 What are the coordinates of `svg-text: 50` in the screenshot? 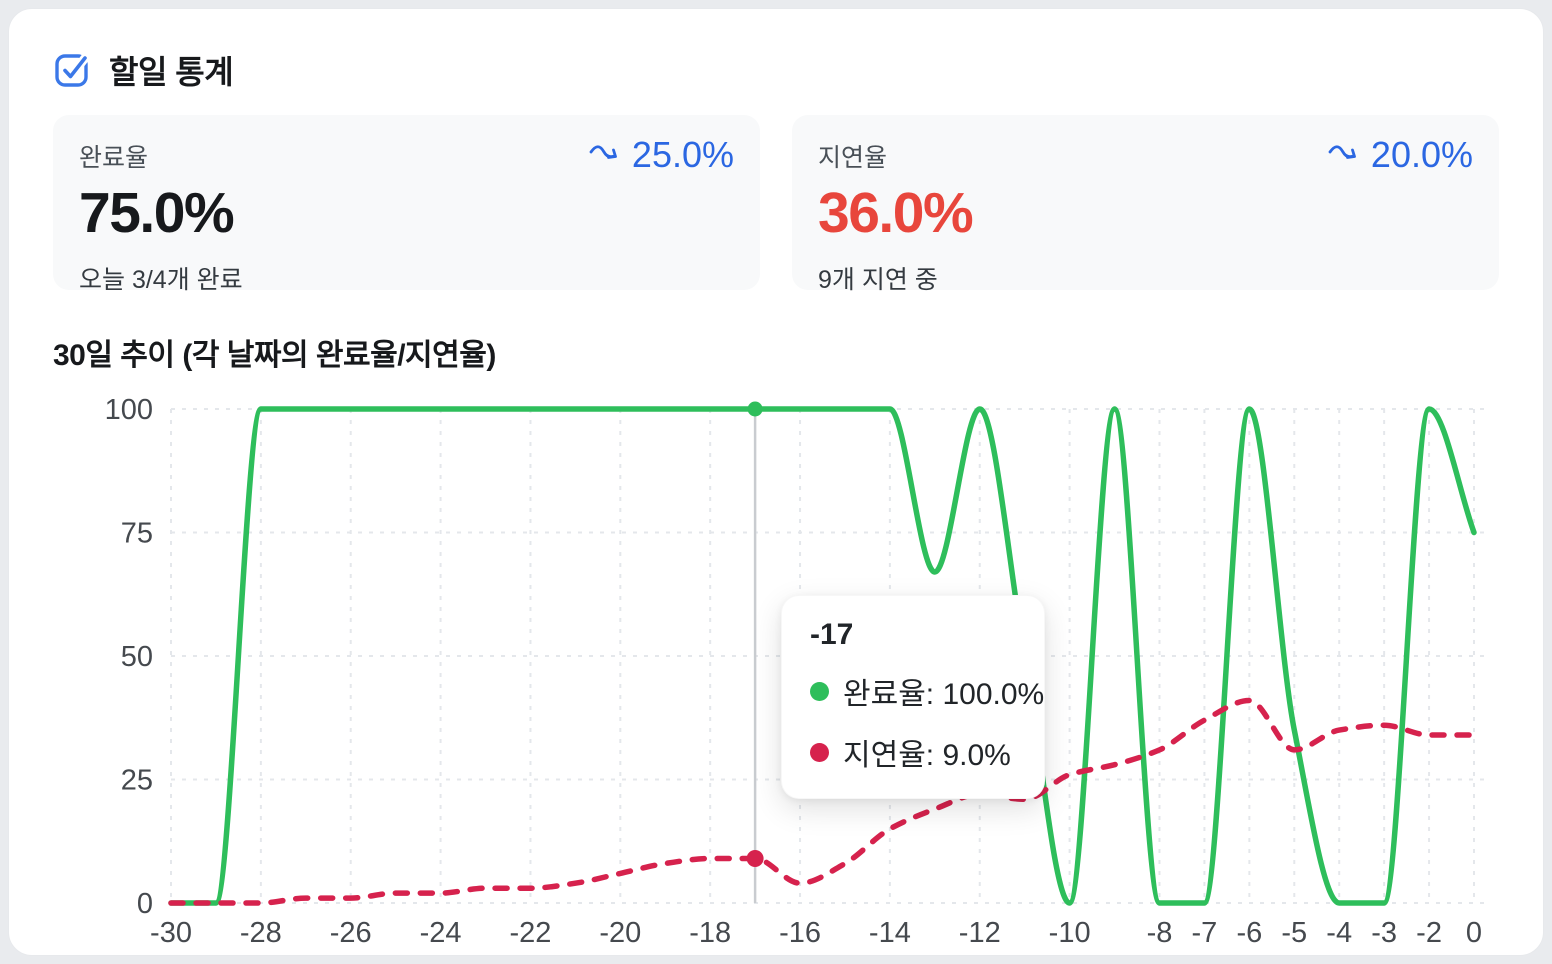 It's located at (137, 657).